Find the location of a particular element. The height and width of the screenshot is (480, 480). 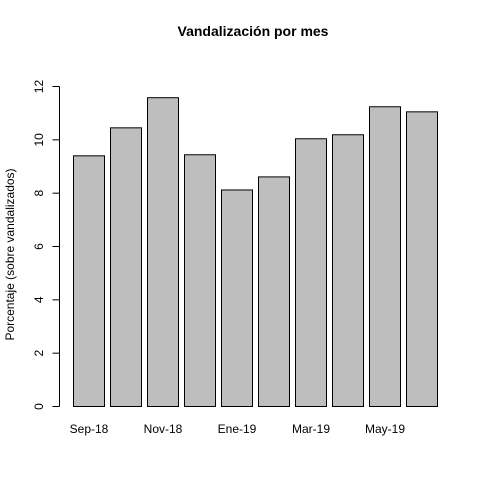

x-tick-label: Ene-19 is located at coordinates (237, 429).